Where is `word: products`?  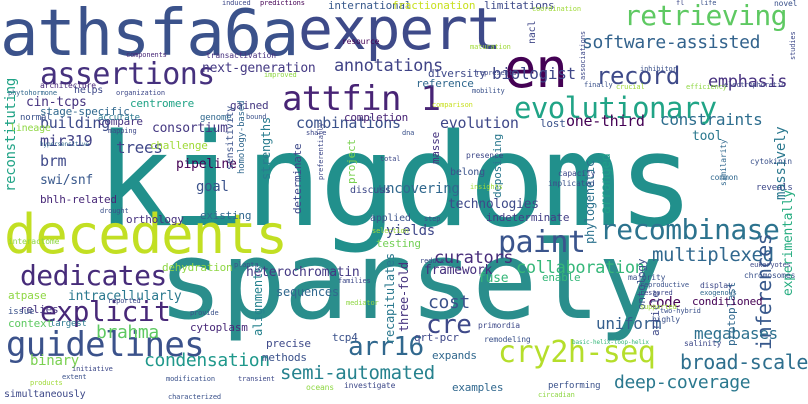
word: products is located at coordinates (46, 383).